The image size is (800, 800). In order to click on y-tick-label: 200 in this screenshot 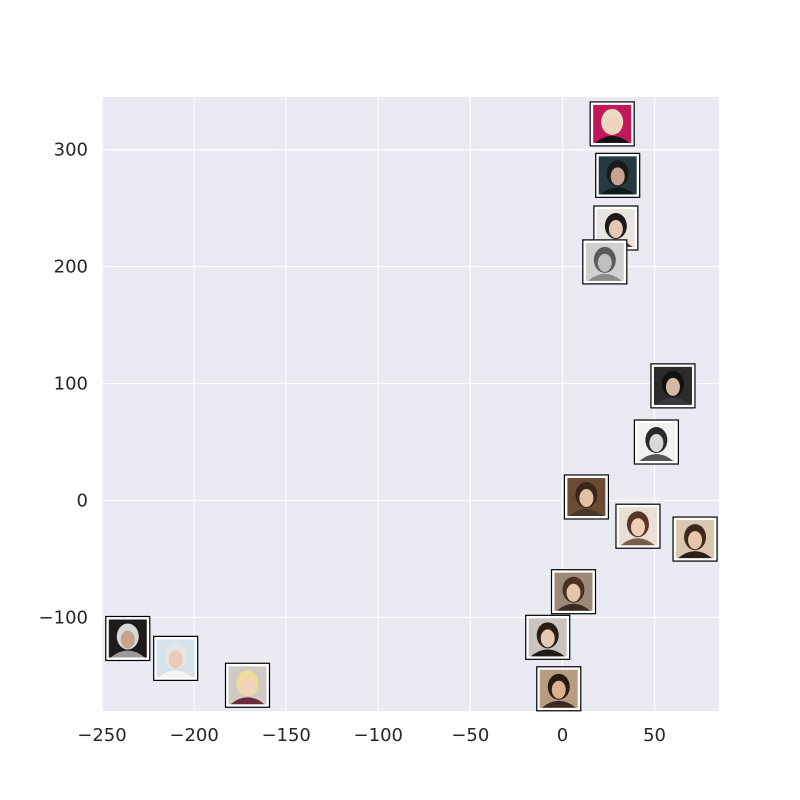, I will do `click(71, 267)`.